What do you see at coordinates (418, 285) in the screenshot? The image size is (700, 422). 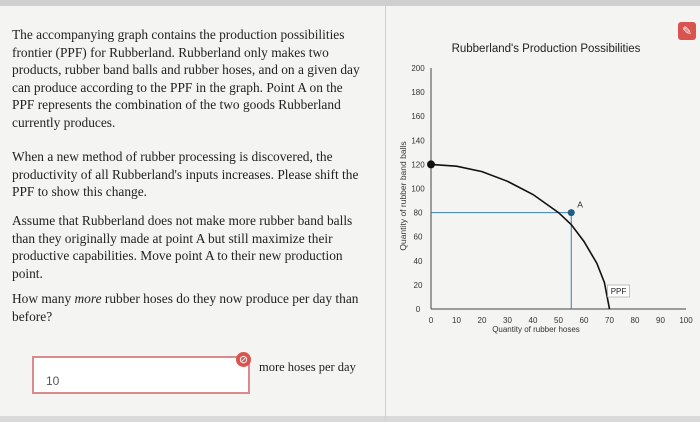 I see `y-tick-label: 20` at bounding box center [418, 285].